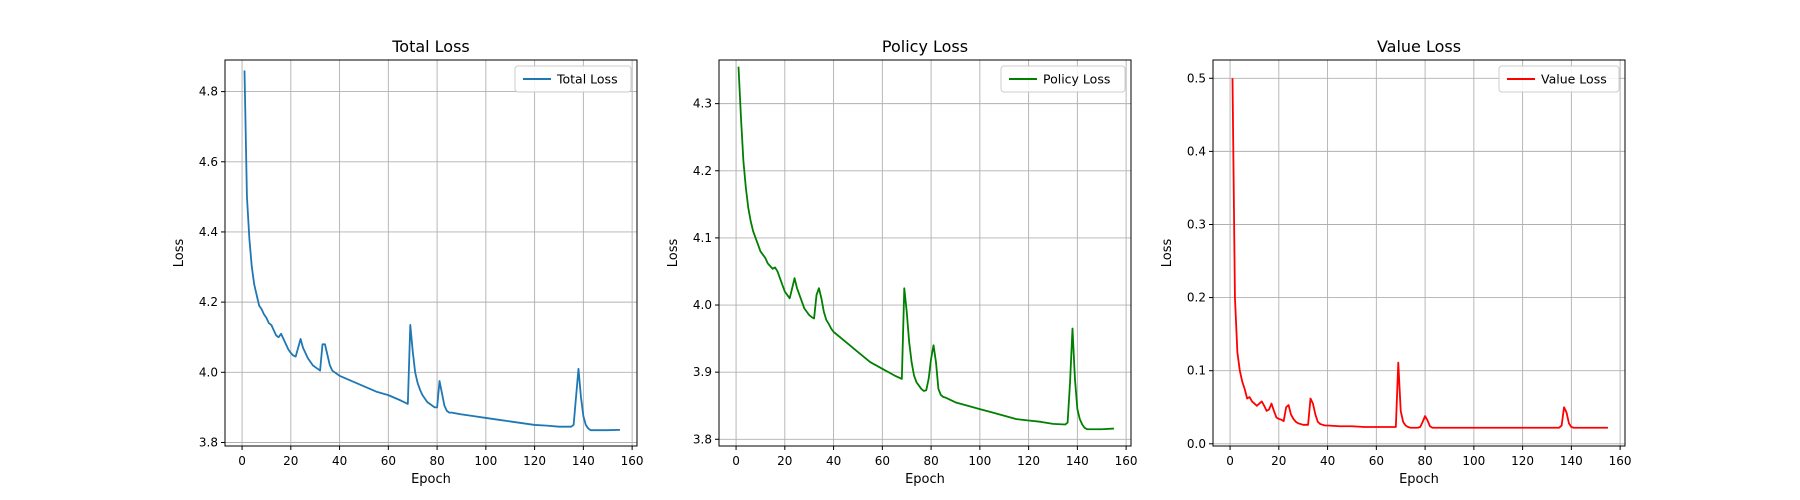 The image size is (1800, 500). Describe the element at coordinates (1574, 79) in the screenshot. I see `legend-label: Value Loss` at that location.